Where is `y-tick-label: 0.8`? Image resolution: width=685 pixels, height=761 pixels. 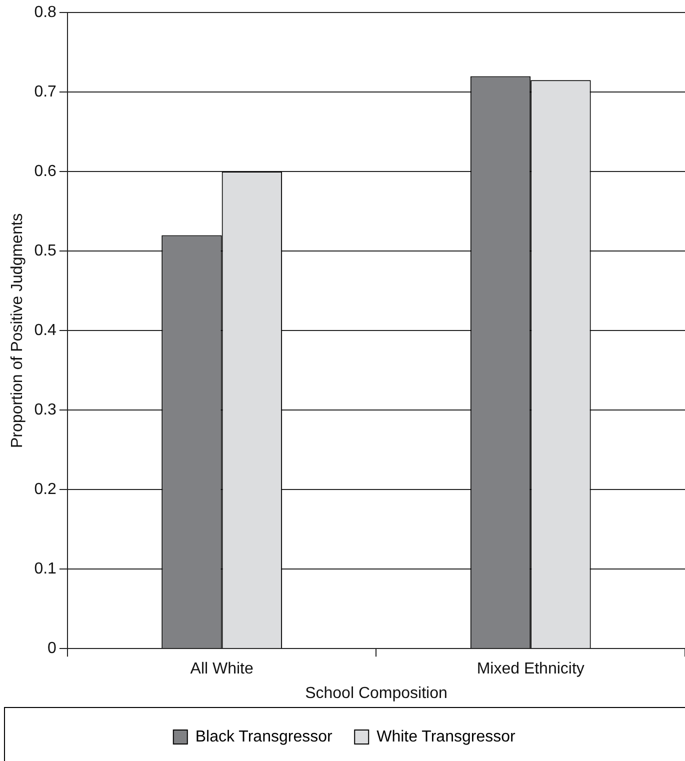
y-tick-label: 0.8 is located at coordinates (45, 13).